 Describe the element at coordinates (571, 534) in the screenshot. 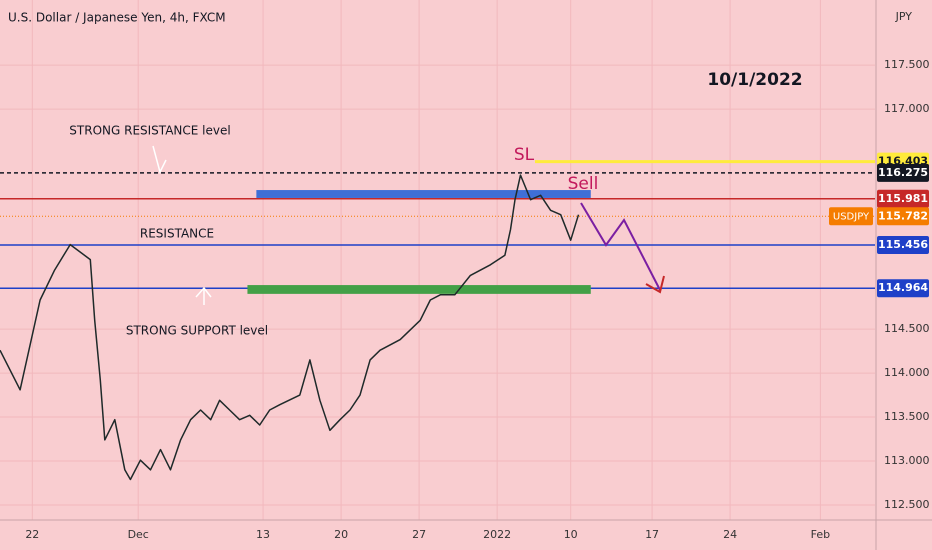

I see `x-tick-label: 10` at that location.